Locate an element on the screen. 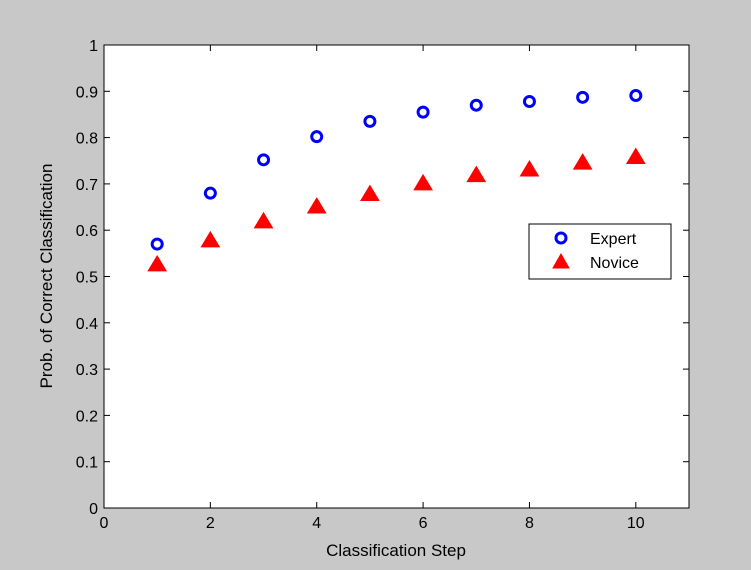 The height and width of the screenshot is (570, 751). x-axis-label: Classification Step is located at coordinates (396, 550).